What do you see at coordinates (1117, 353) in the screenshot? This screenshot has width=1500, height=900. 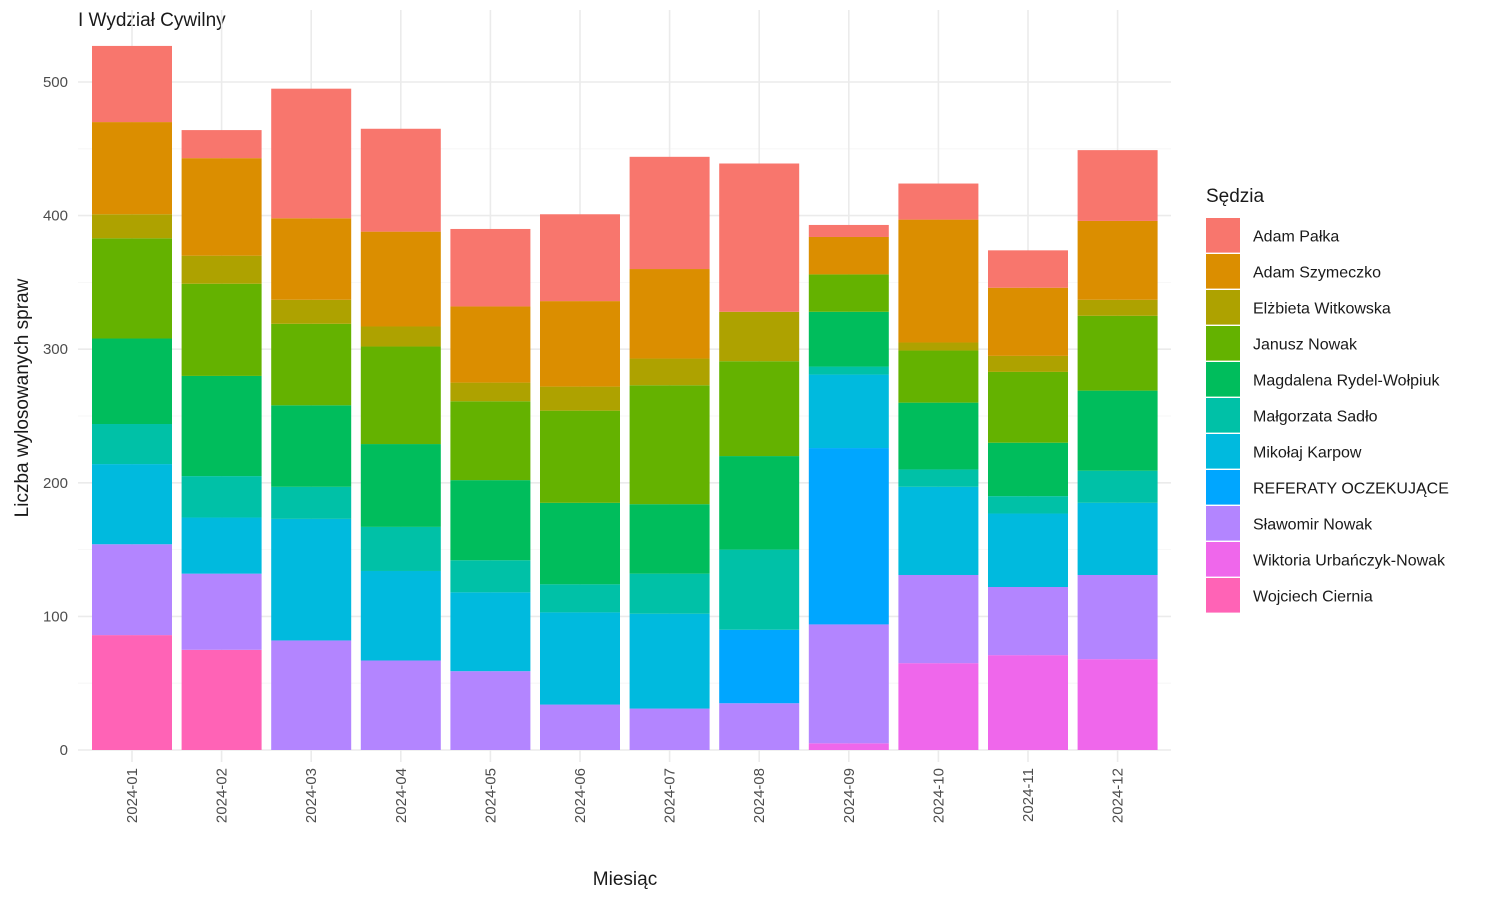 I see `bar-segment: Janusz Nowak: 56` at bounding box center [1117, 353].